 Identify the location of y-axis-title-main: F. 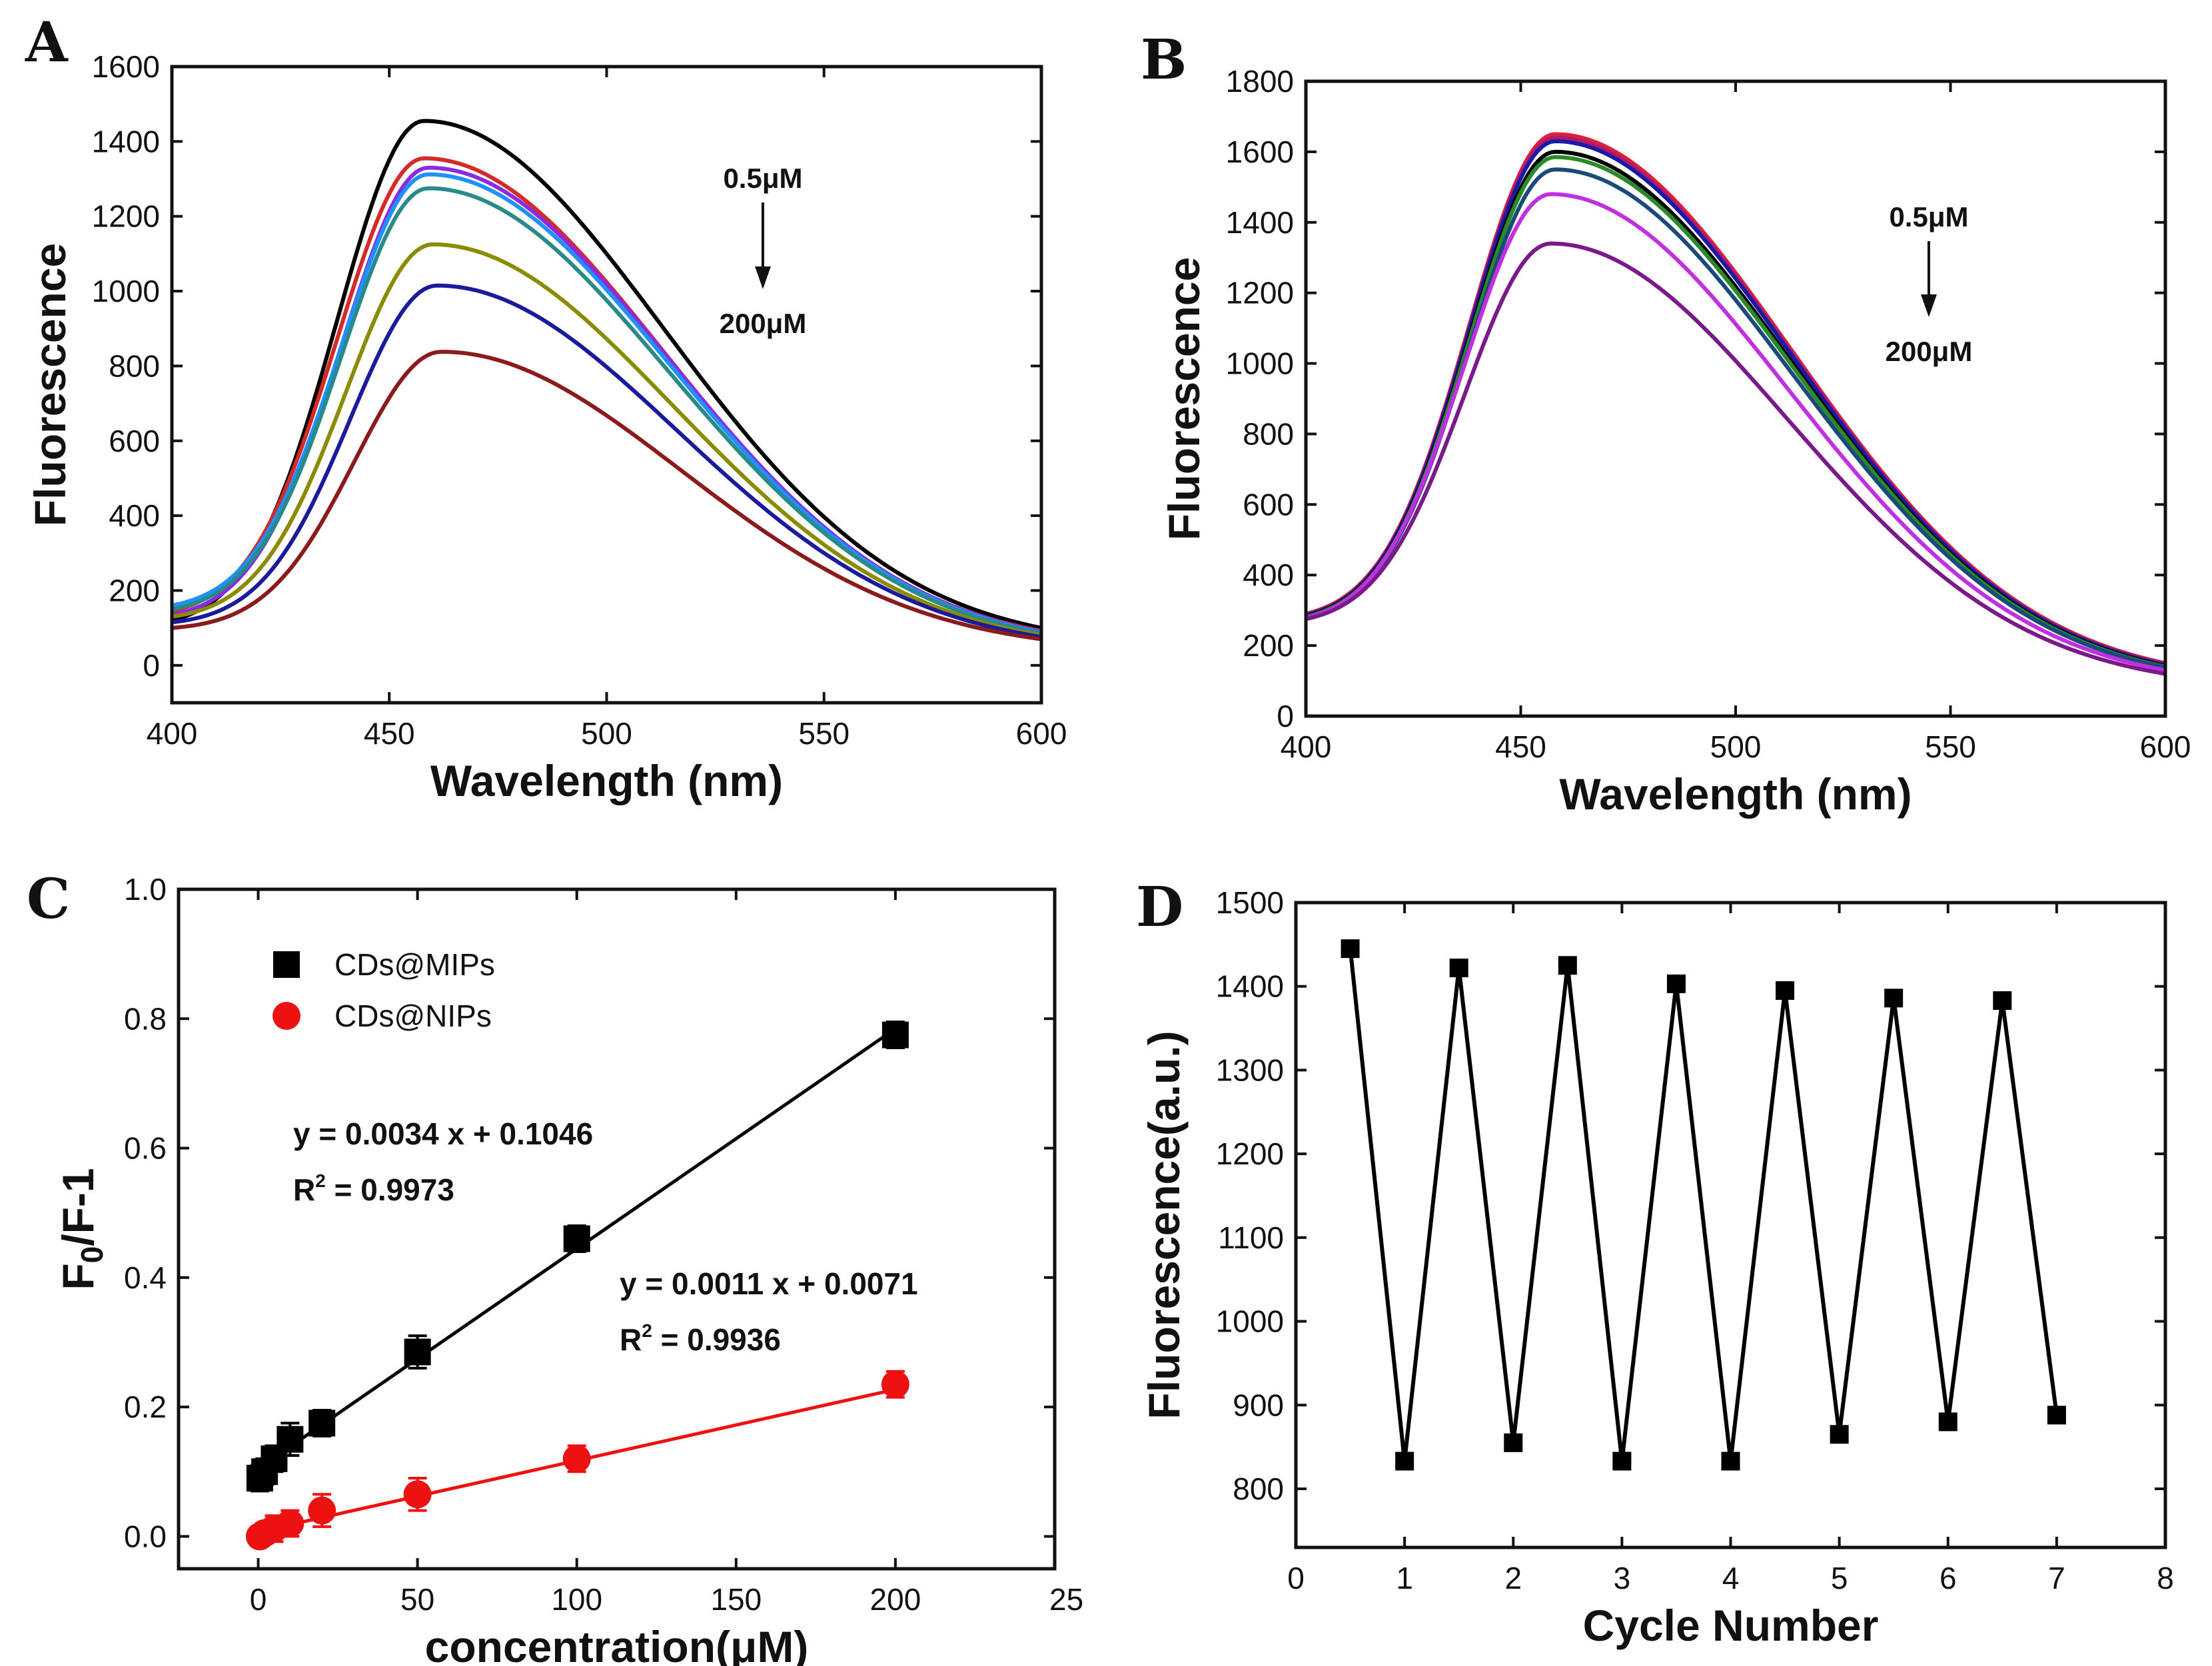
(78, 1276).